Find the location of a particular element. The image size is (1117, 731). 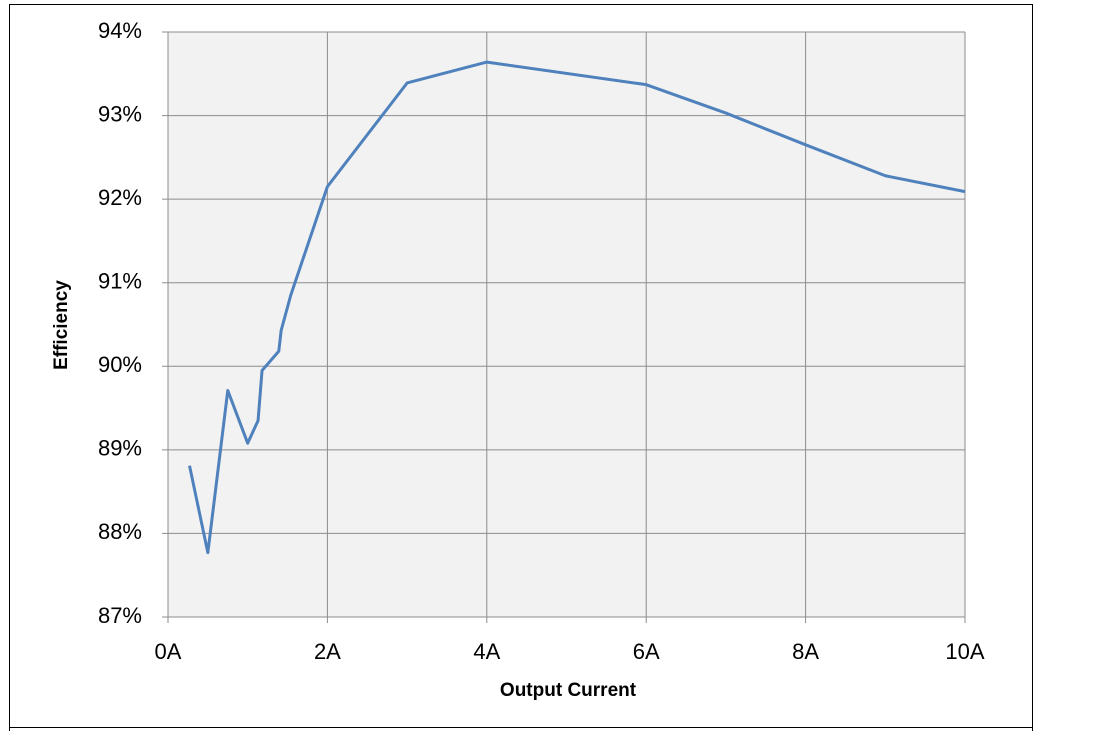

y-tick-label: 89% is located at coordinates (120, 448).